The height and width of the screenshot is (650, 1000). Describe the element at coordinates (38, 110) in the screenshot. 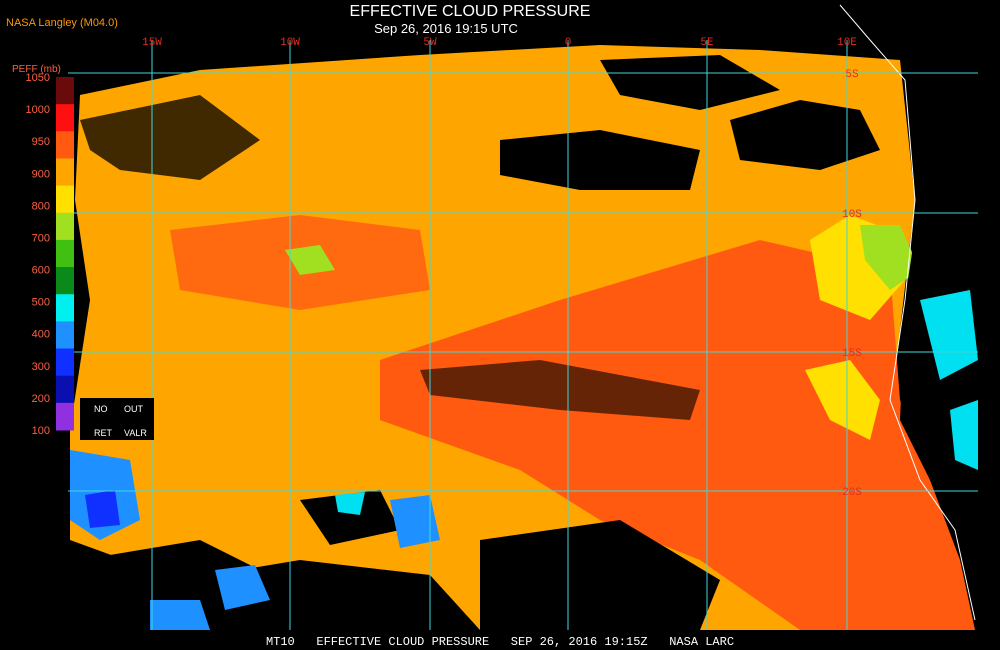

I see `colorbar-tick-label: 1000` at that location.